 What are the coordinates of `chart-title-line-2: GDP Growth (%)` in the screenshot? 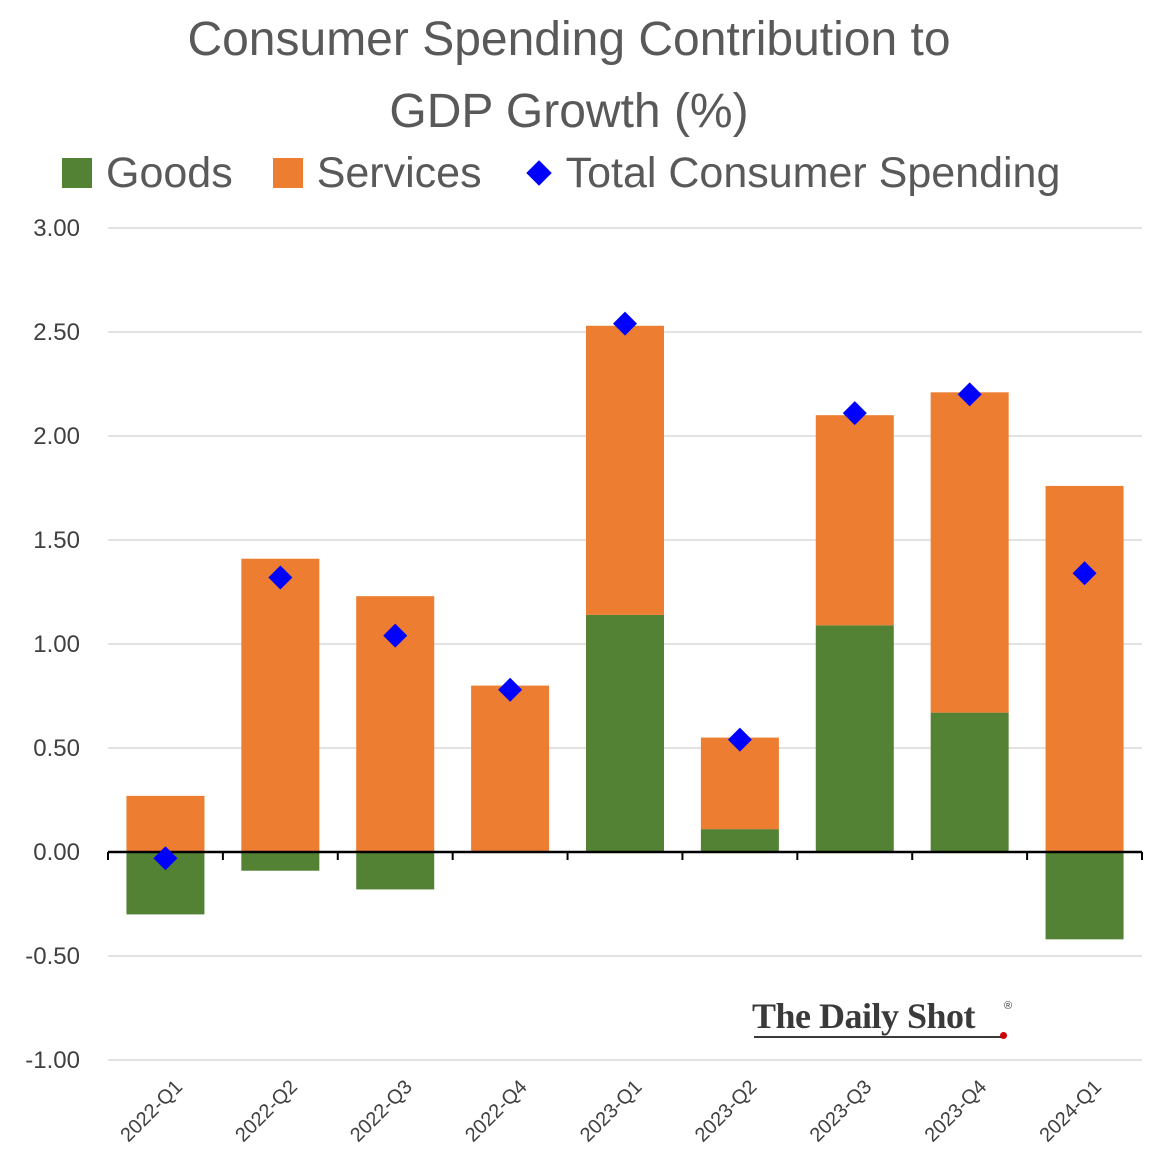 It's located at (569, 111).